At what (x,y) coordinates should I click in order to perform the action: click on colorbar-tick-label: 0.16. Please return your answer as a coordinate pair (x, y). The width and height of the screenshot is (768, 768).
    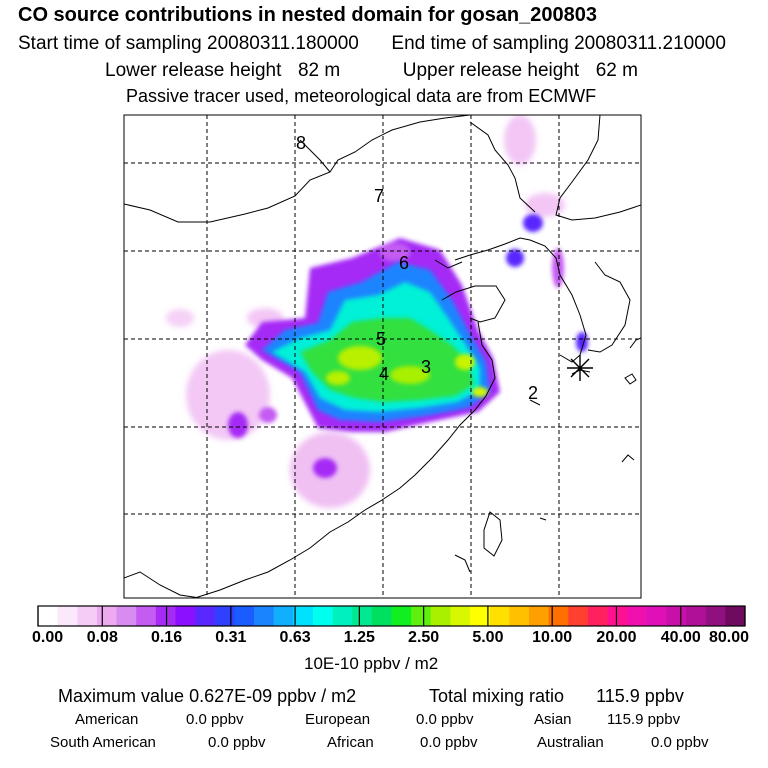
    Looking at the image, I should click on (166, 637).